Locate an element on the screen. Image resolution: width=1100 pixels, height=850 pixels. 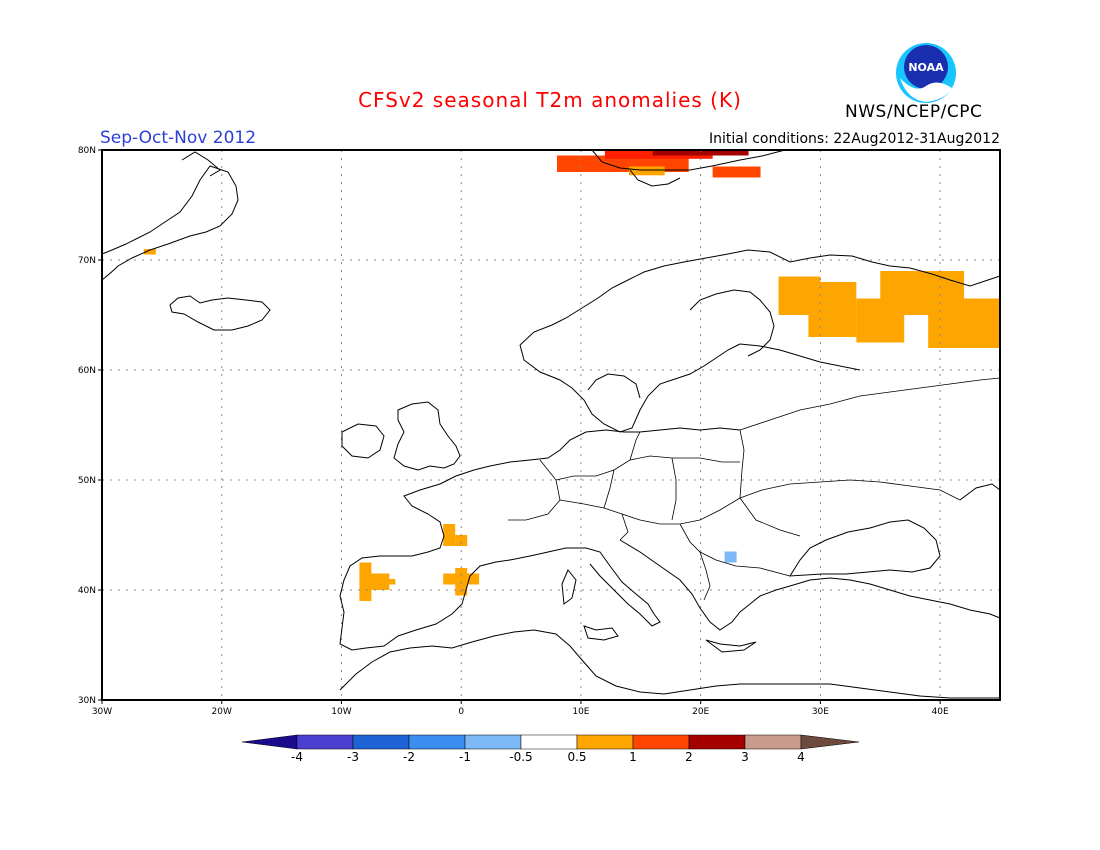
colorbar-label: -0.5 is located at coordinates (520, 757).